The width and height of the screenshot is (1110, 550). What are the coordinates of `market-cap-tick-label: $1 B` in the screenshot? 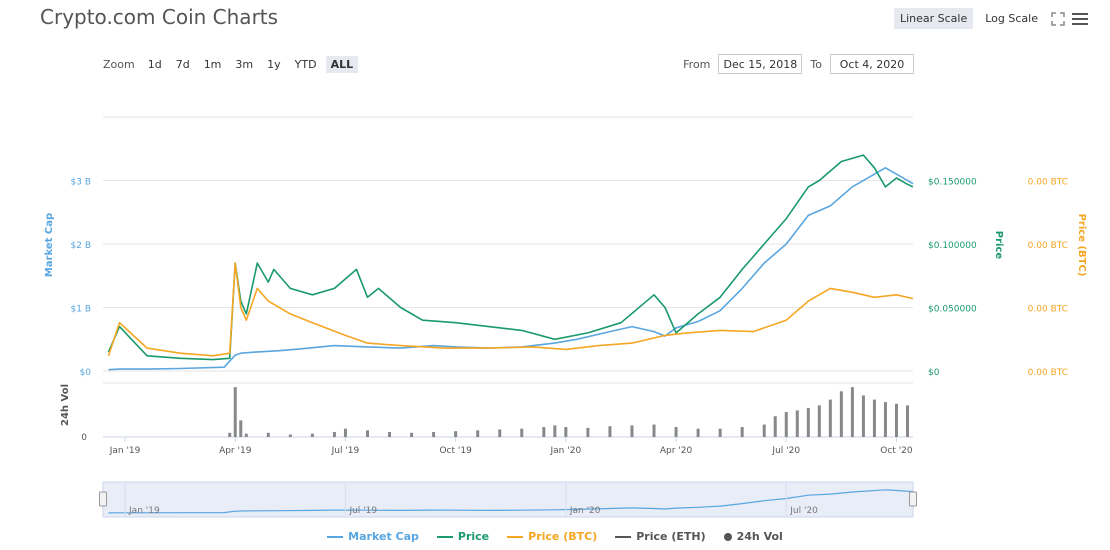 It's located at (81, 310).